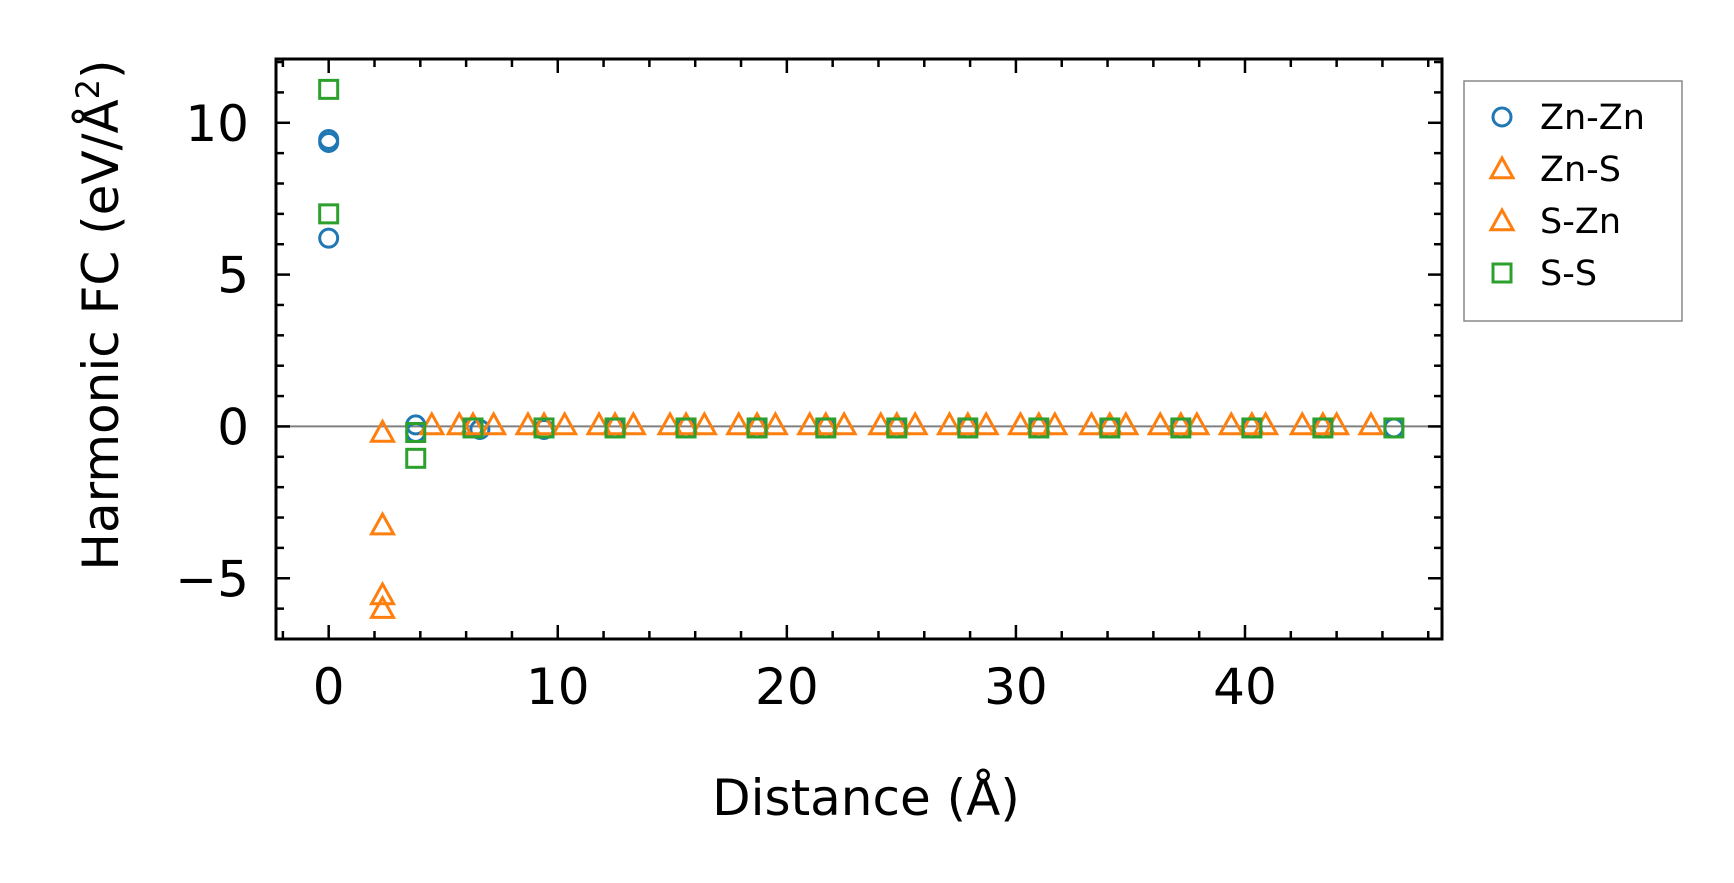 This screenshot has height=883, width=1734. Describe the element at coordinates (233, 427) in the screenshot. I see `y-tick-label: 0` at that location.